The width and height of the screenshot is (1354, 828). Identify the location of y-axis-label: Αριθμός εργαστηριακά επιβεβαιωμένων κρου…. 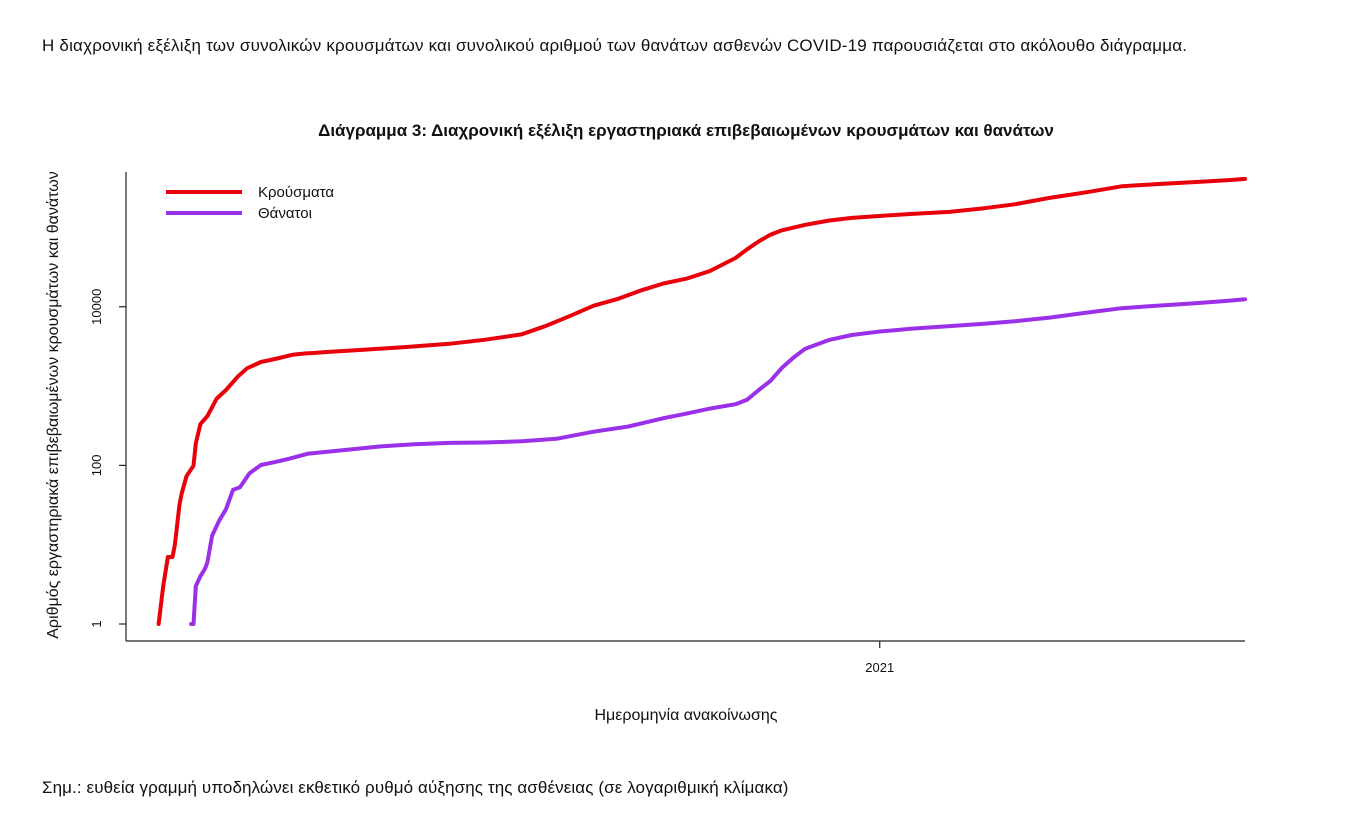
(53, 405).